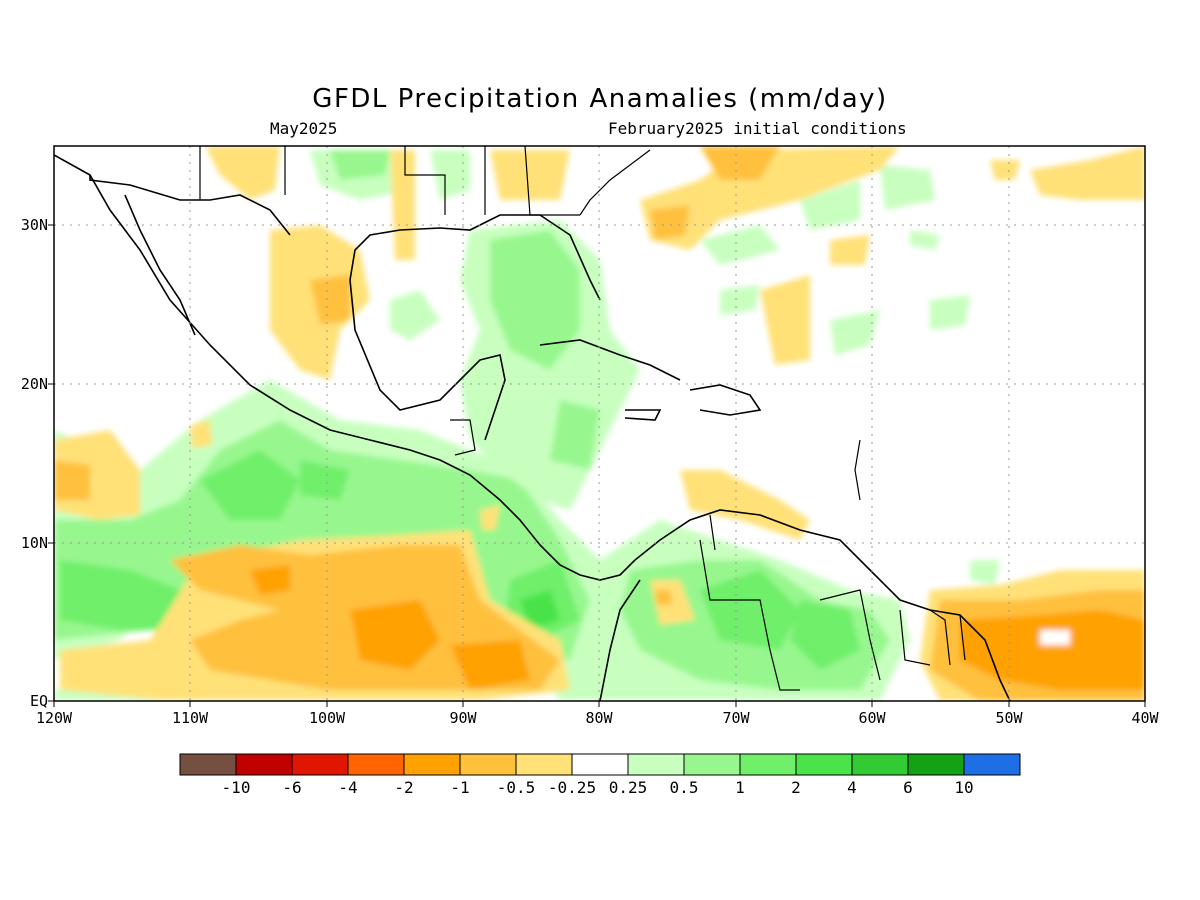 This screenshot has width=1200, height=900. Describe the element at coordinates (572, 787) in the screenshot. I see `colorbar-label: -0.25` at that location.